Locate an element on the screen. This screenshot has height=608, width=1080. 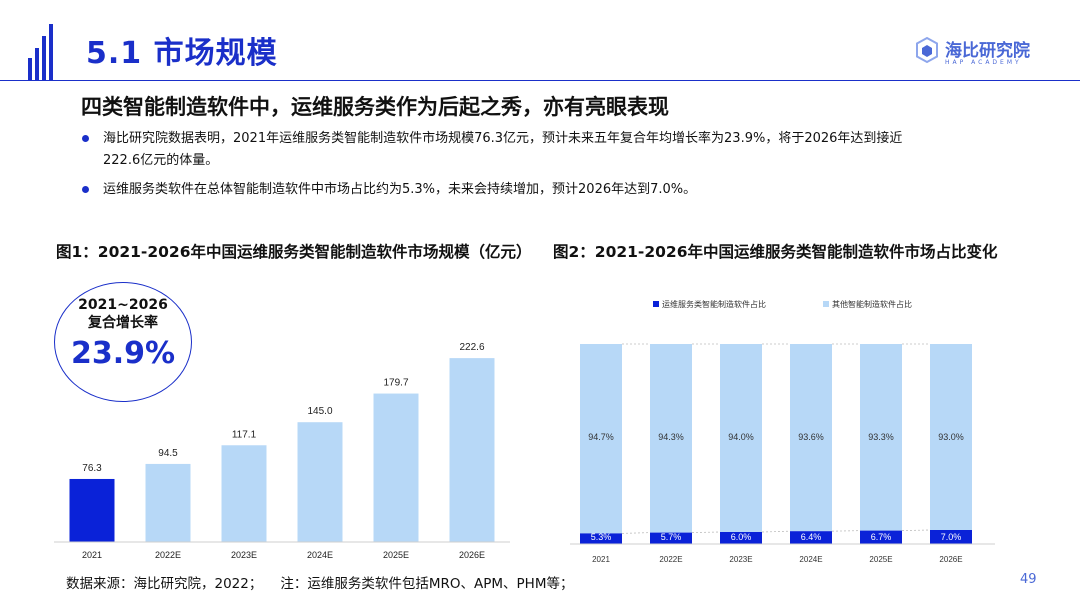
bar-value-label: 179.7 is located at coordinates (395, 383).